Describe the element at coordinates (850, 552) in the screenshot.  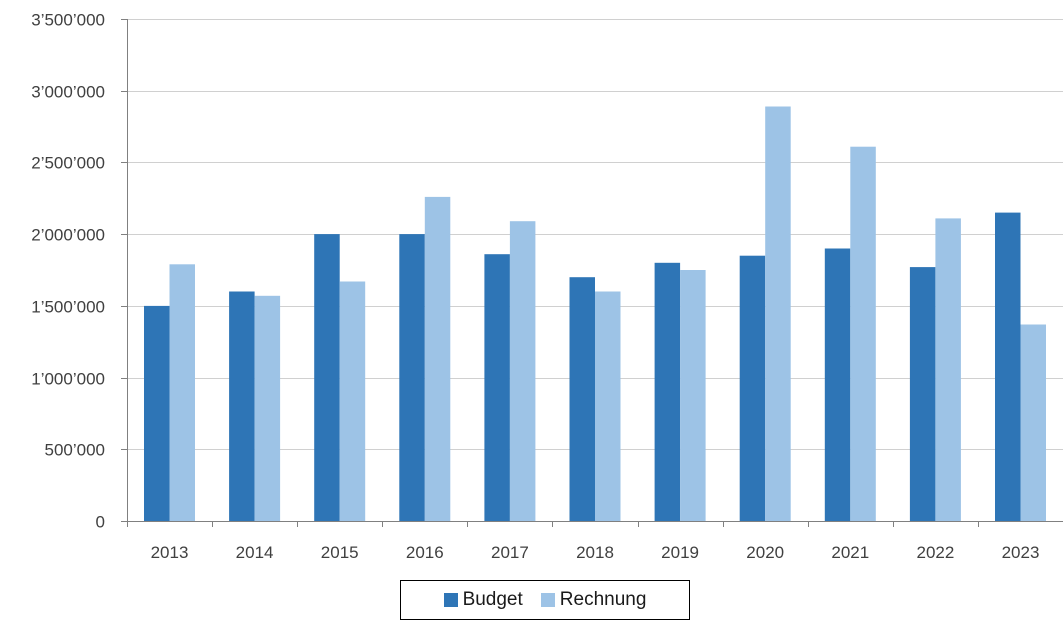
I see `x-tick-label: 2021` at that location.